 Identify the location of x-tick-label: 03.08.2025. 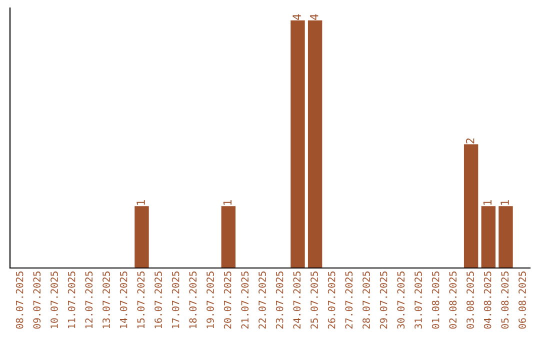
(470, 300).